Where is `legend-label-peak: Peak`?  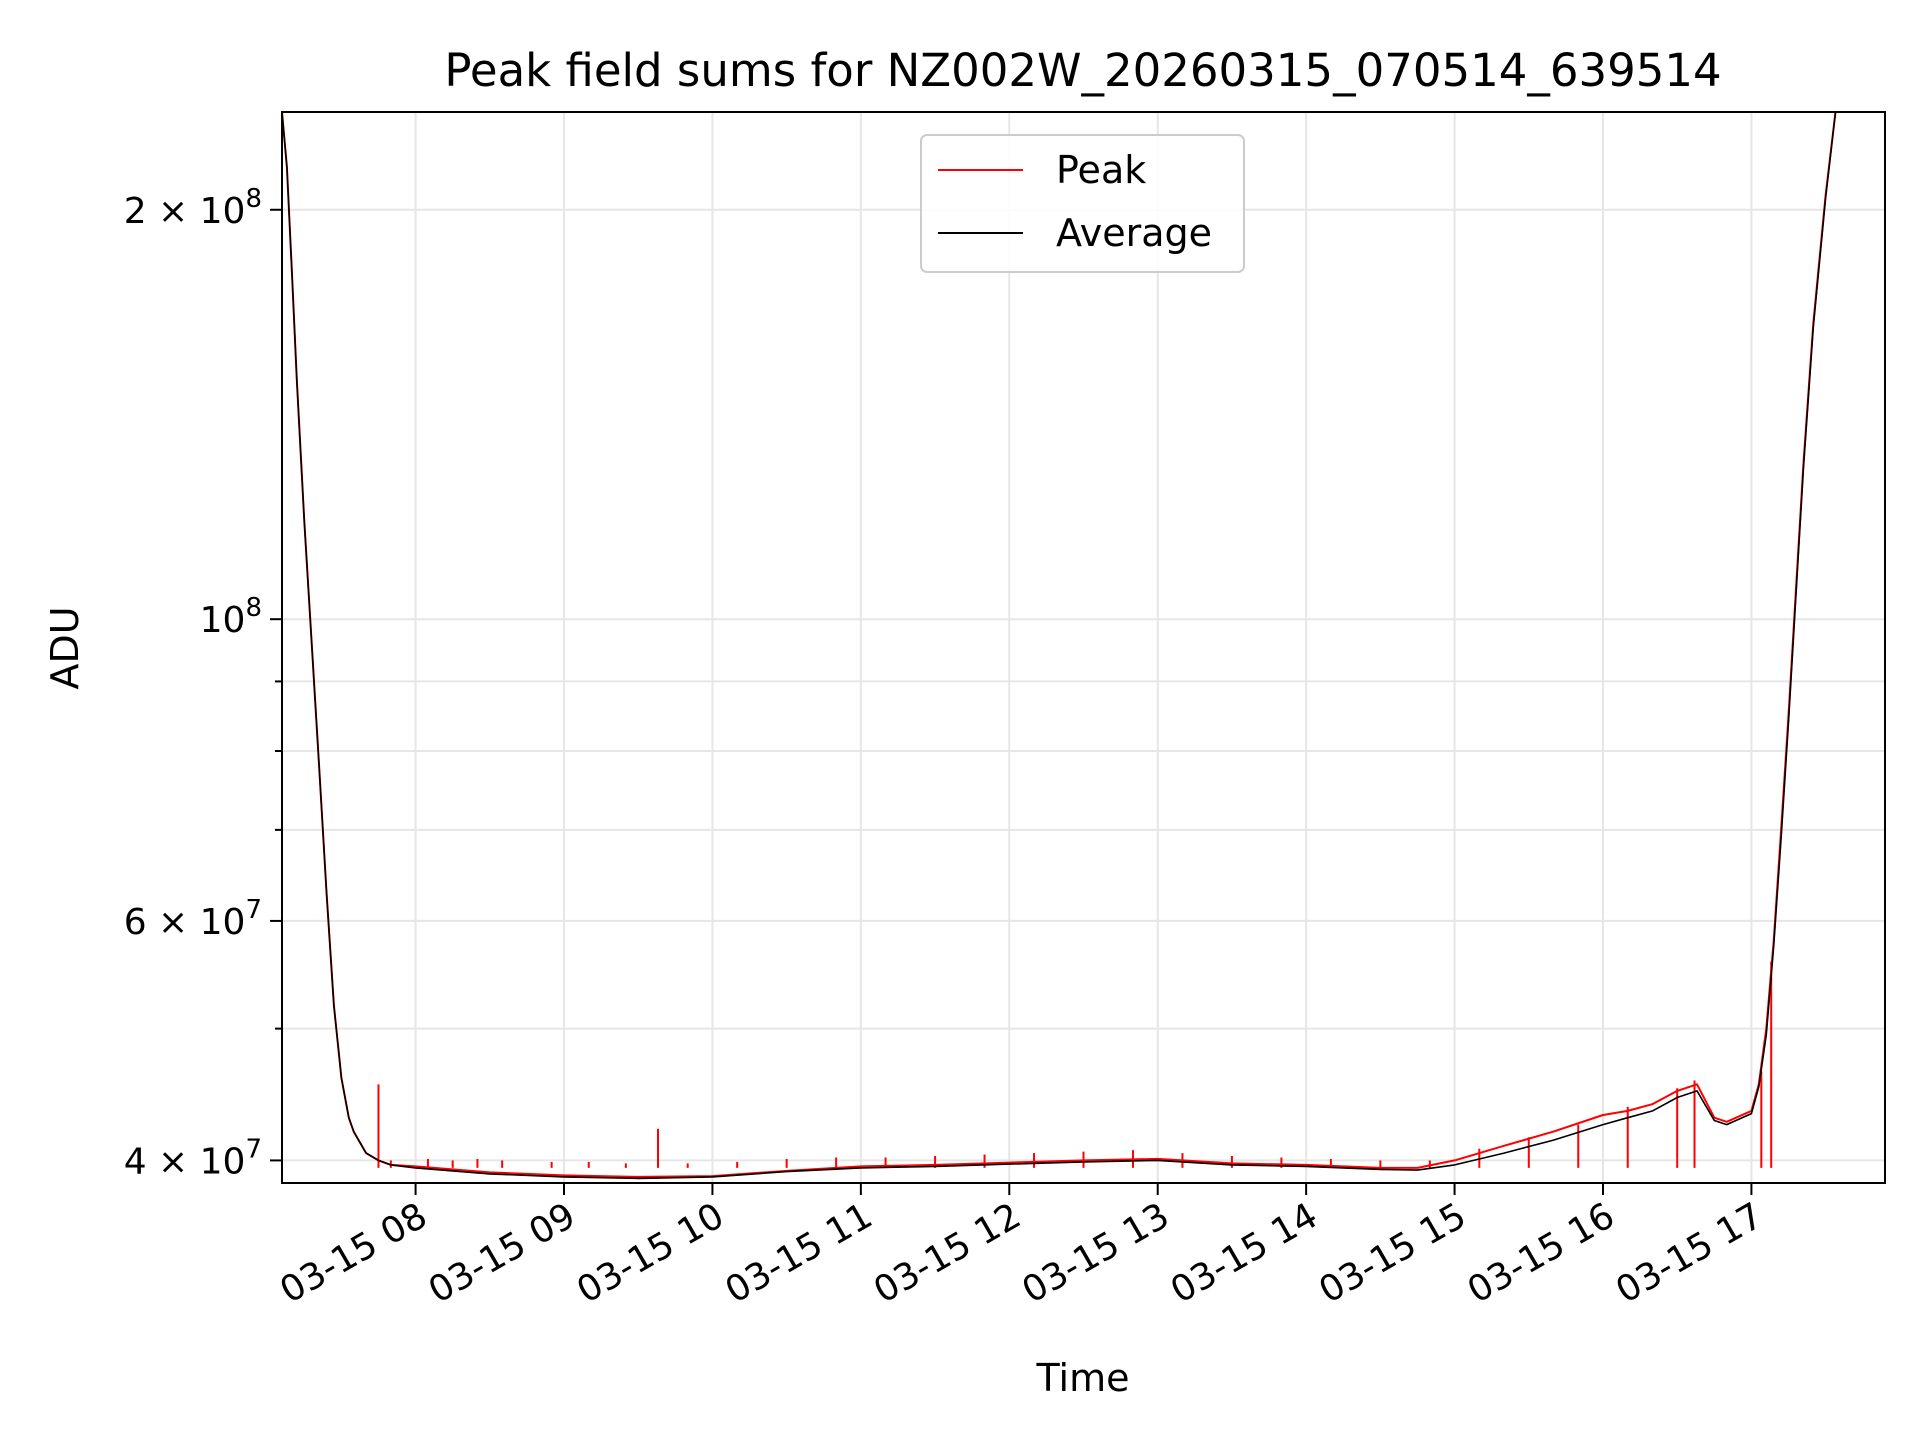
legend-label-peak: Peak is located at coordinates (1101, 170).